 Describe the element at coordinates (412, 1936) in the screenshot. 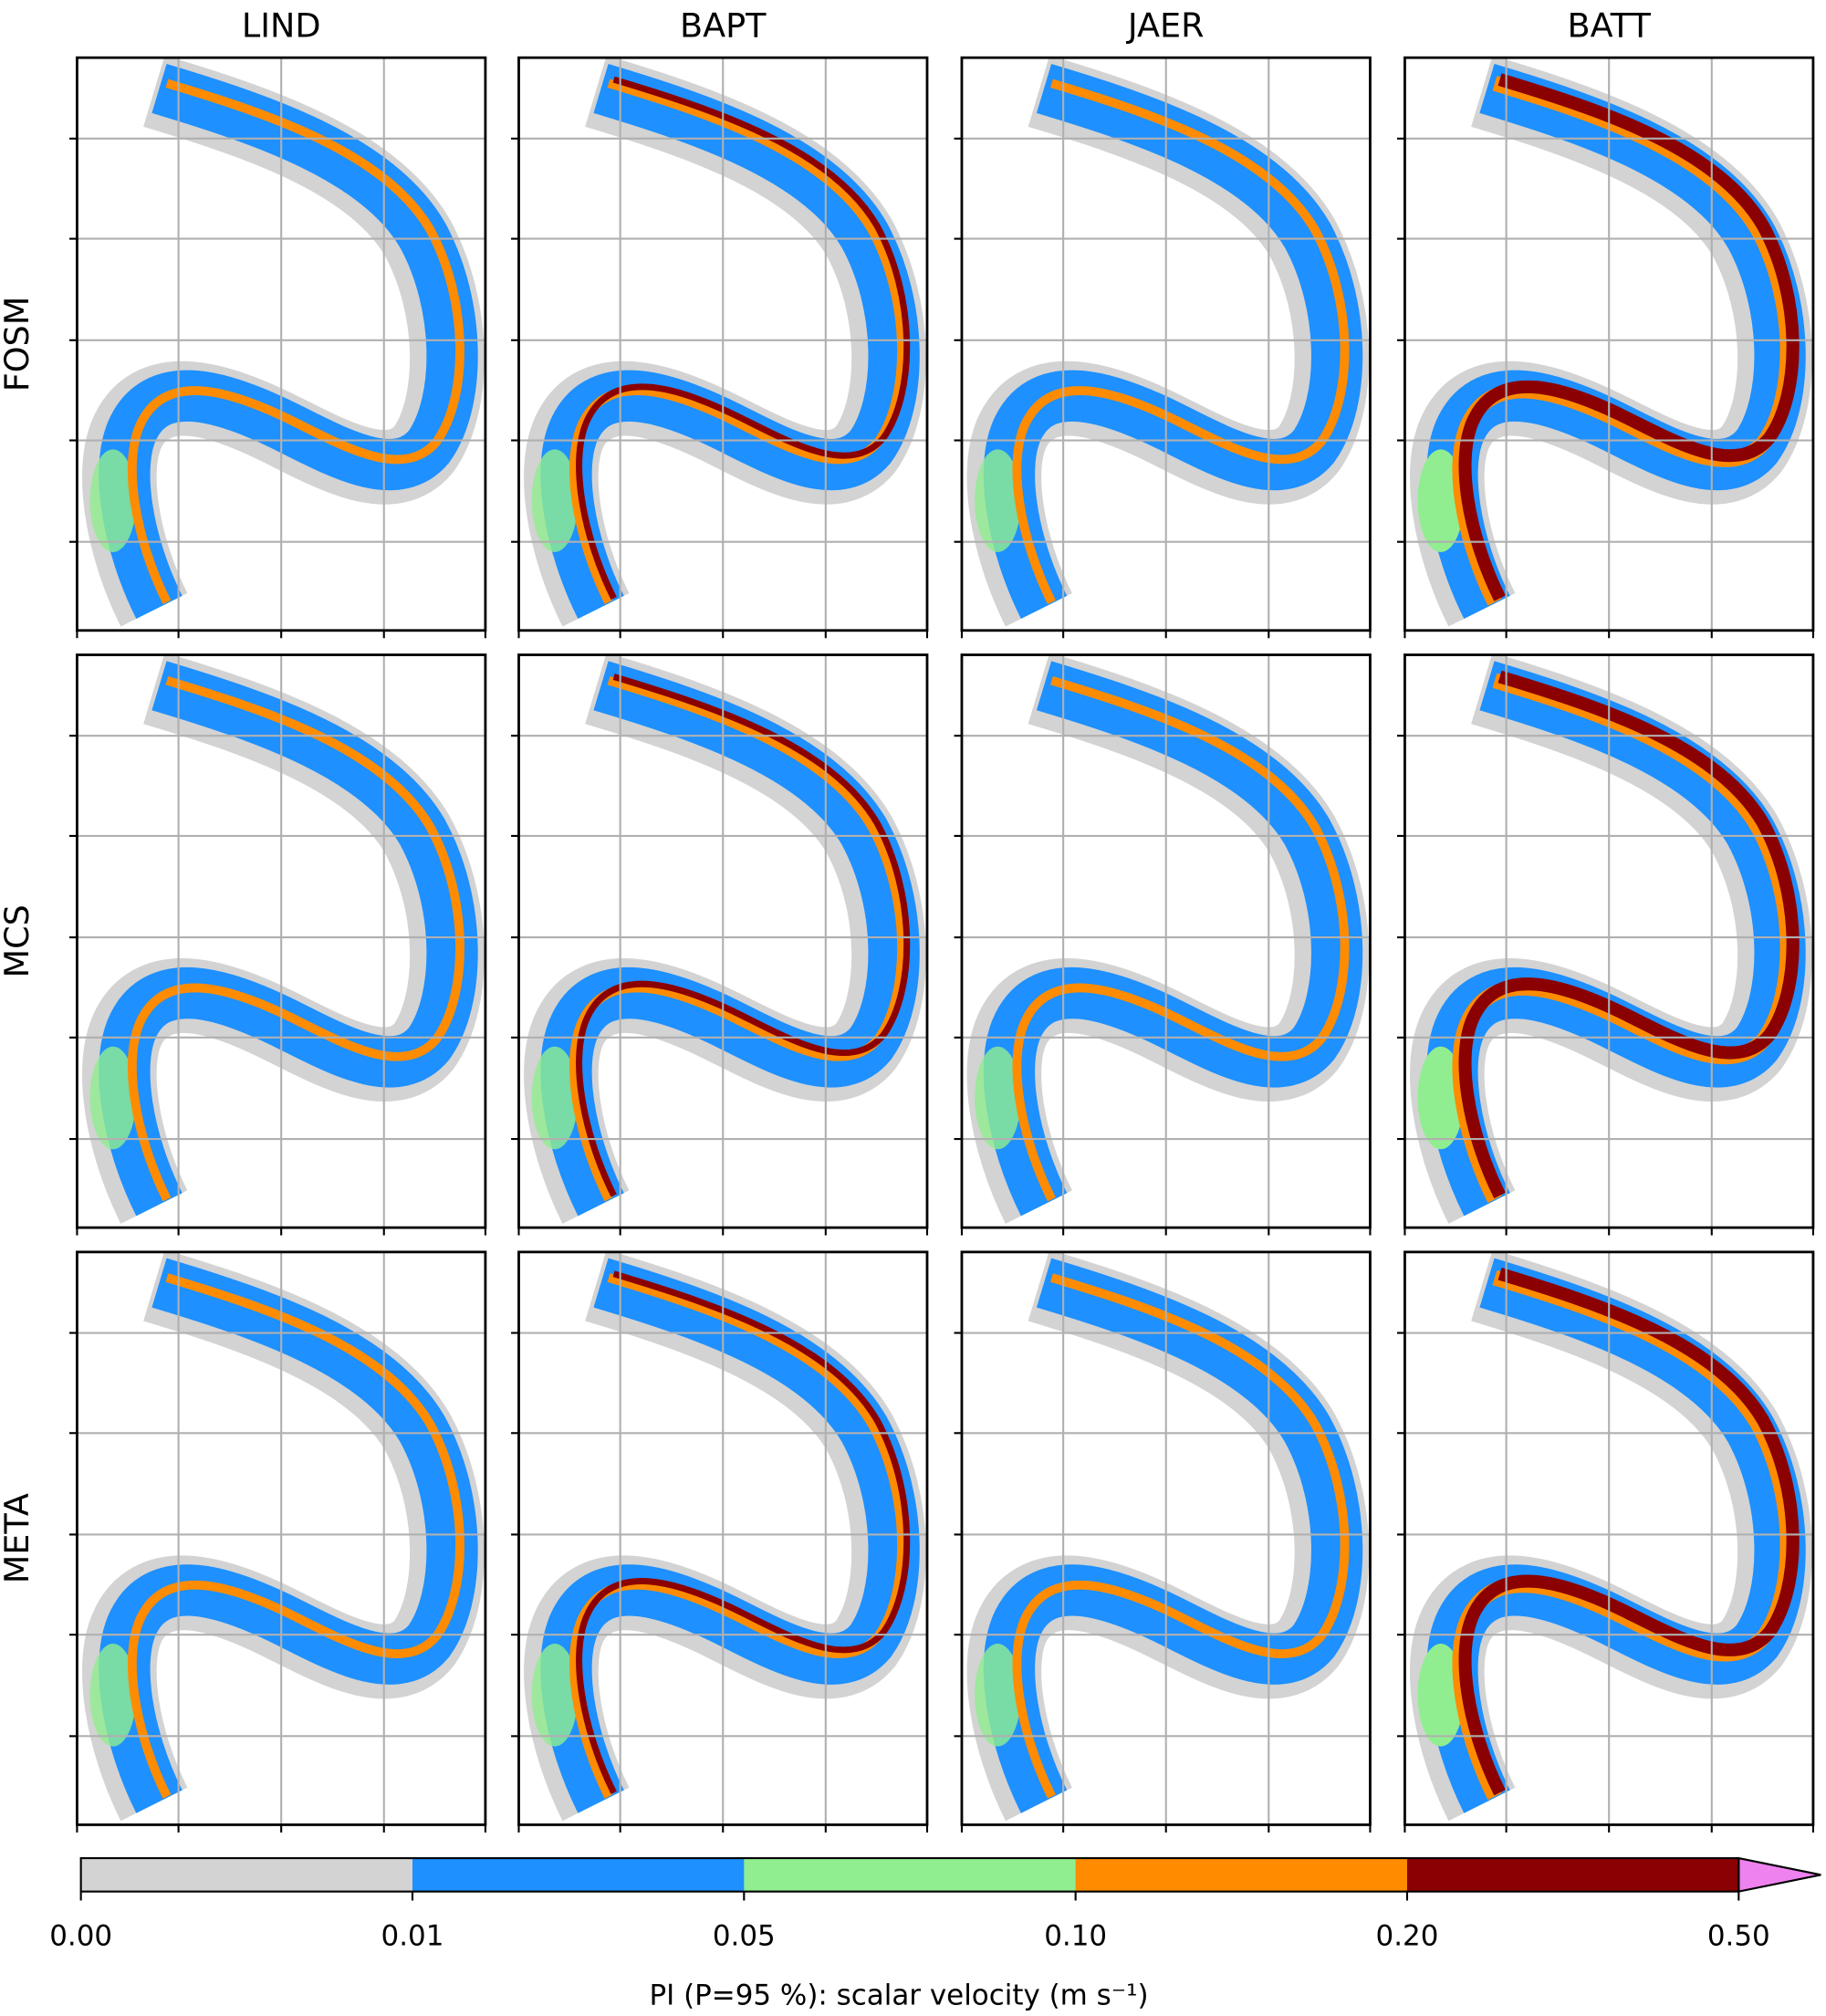

I see `colorbar-tick-label: 0.01` at that location.